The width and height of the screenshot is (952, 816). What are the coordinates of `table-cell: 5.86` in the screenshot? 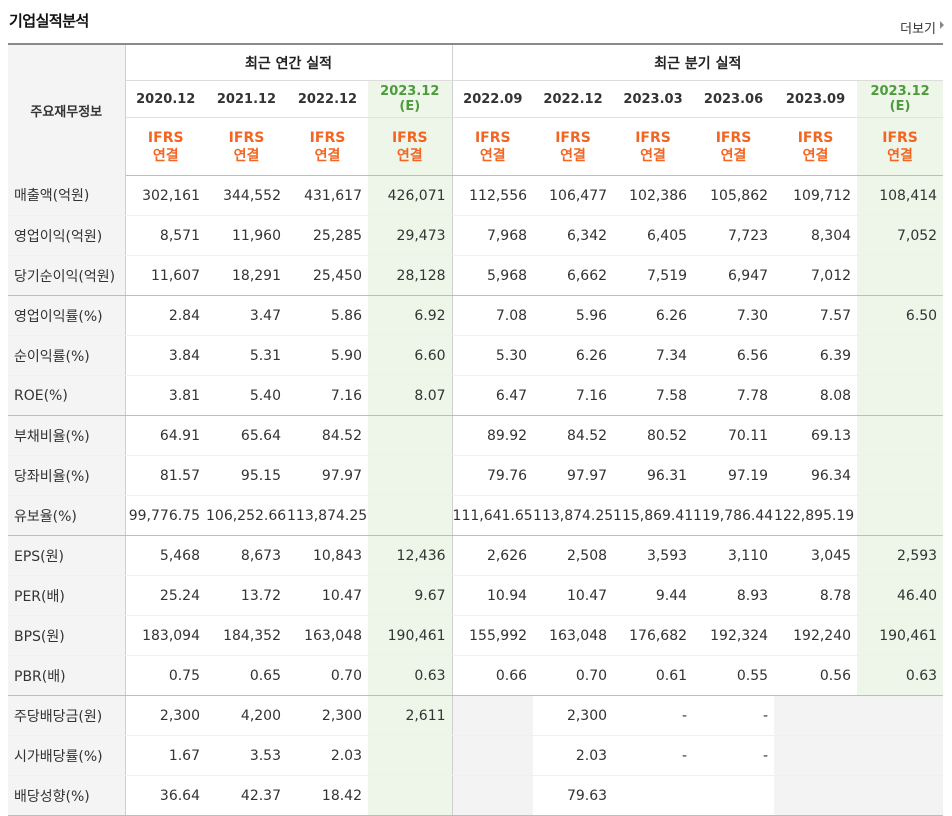 It's located at (327, 315).